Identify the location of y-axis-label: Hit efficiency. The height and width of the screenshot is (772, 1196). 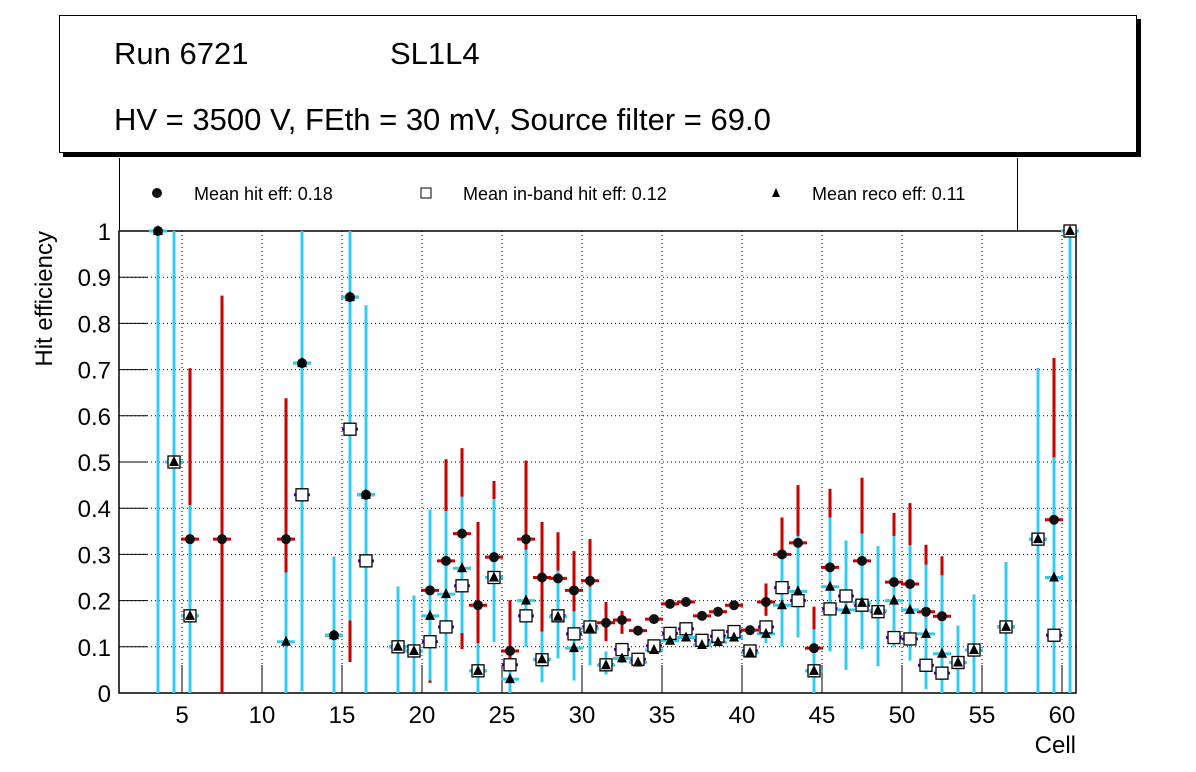
(44, 299).